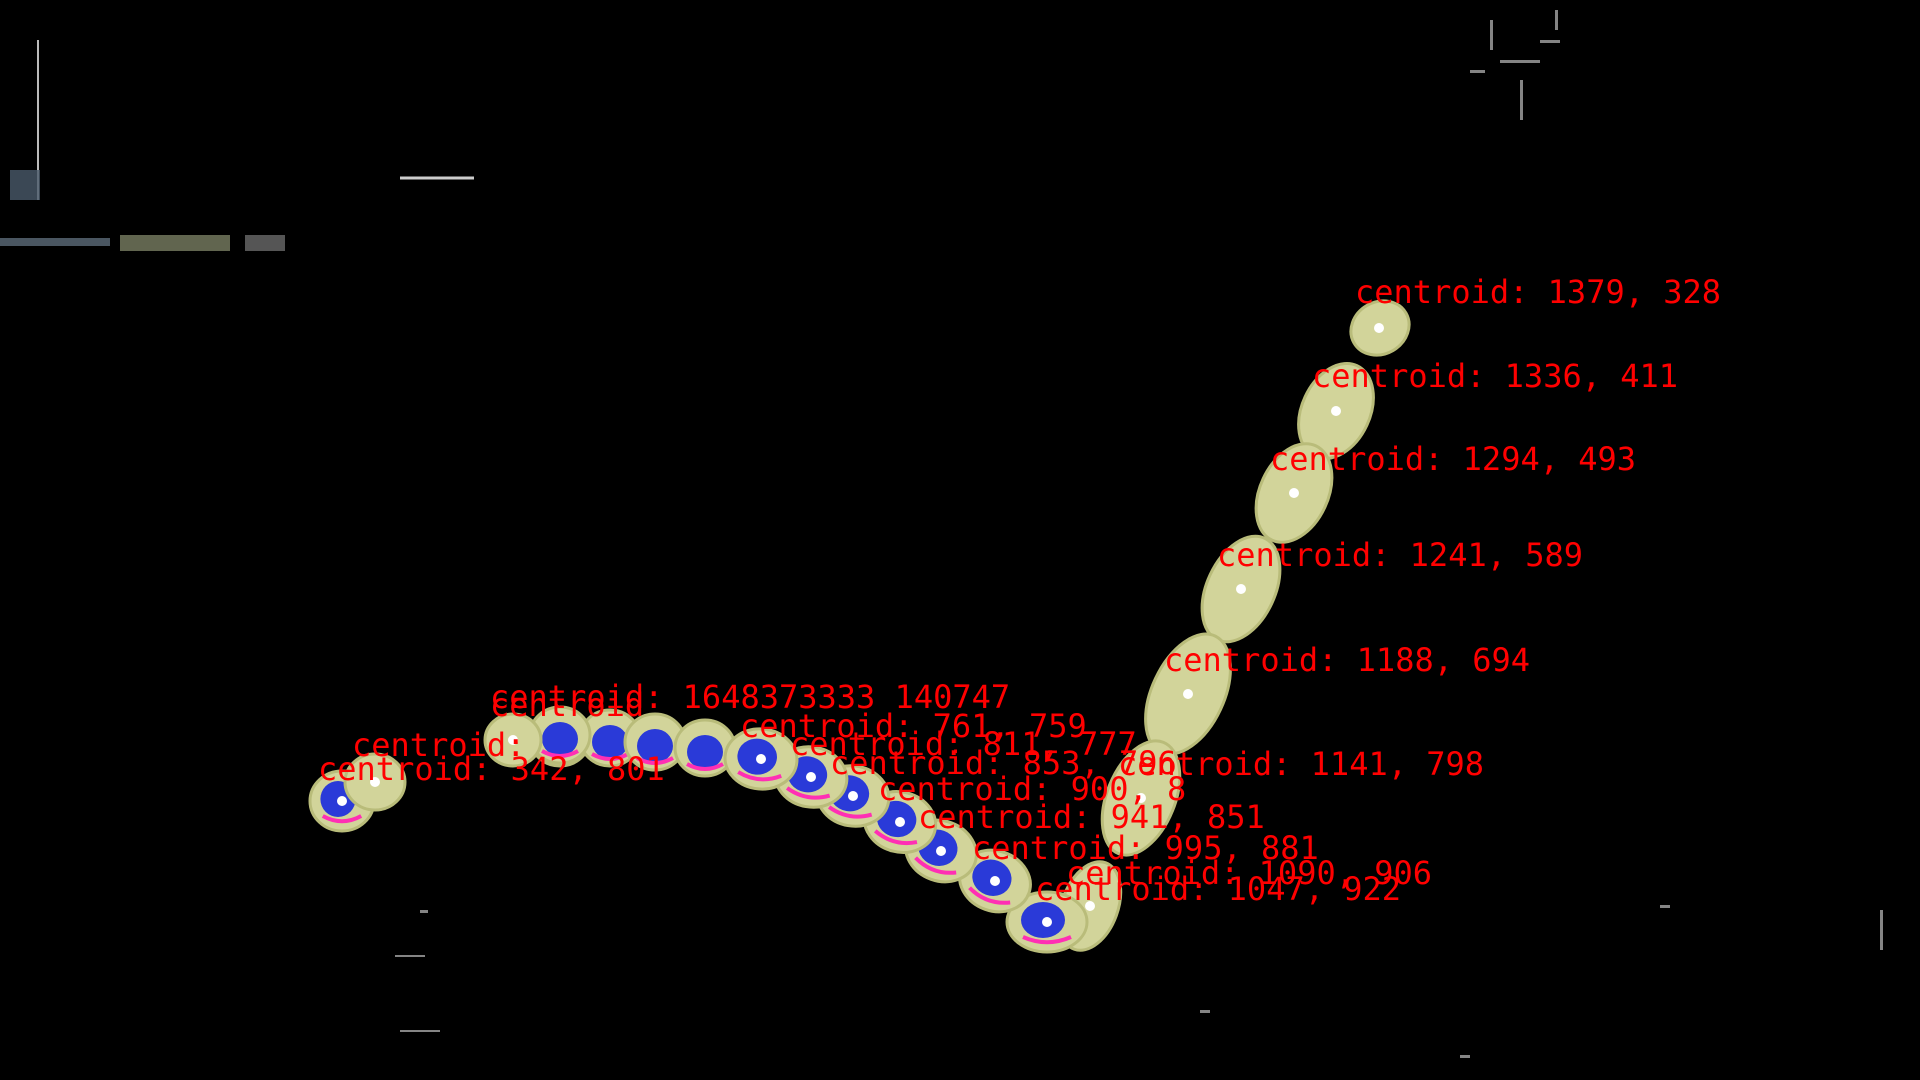  Describe the element at coordinates (567, 705) in the screenshot. I see `centroid-label: centroid` at that location.